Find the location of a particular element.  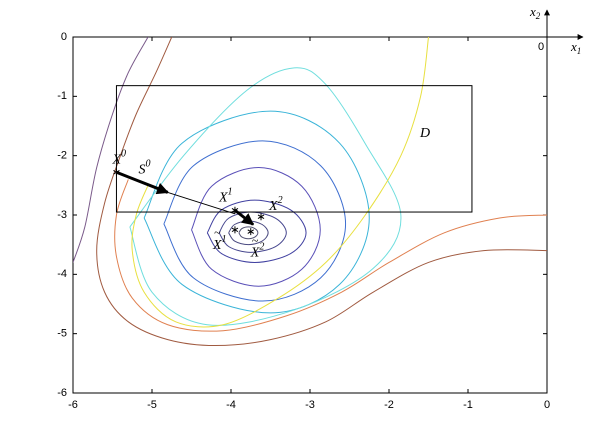

arrow-label-text: S is located at coordinates (141, 169).